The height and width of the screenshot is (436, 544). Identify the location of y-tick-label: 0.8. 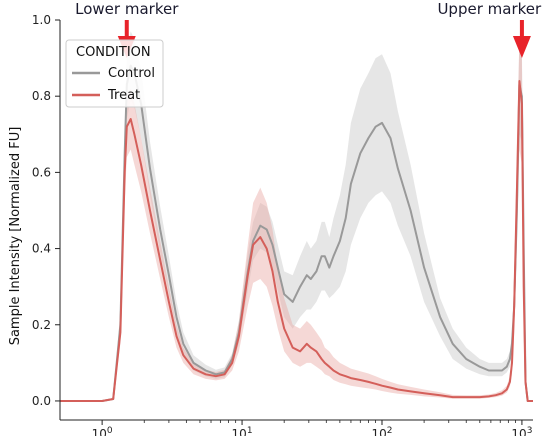
(41, 96).